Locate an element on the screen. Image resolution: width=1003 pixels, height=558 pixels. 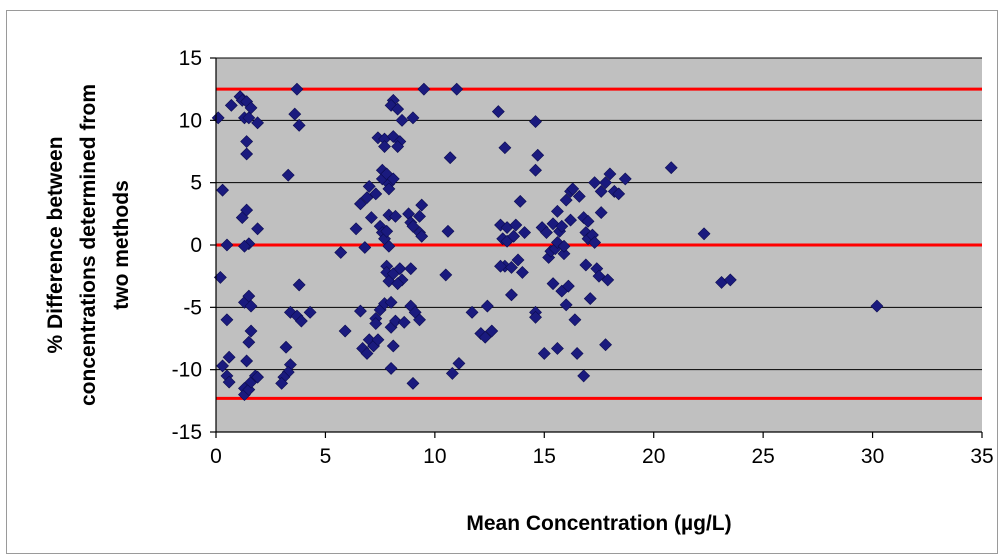
y-tick-label: 0 is located at coordinates (196, 245).